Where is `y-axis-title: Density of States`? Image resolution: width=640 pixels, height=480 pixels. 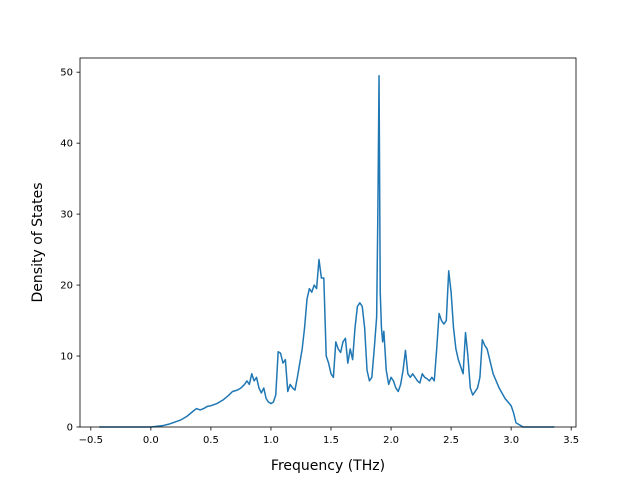
y-axis-title: Density of States is located at coordinates (38, 243).